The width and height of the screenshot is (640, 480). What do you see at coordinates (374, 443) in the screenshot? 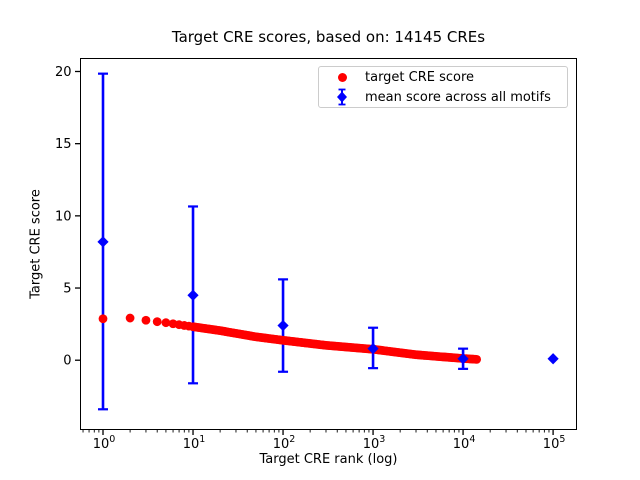
I see `svg-text: 10³` at bounding box center [374, 443].